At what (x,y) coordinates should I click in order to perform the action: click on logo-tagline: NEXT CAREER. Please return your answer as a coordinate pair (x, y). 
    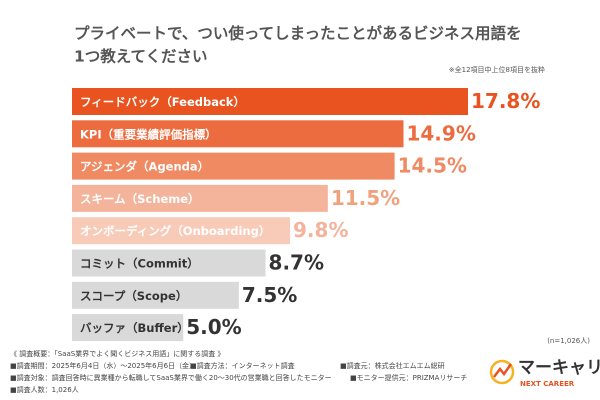
    Looking at the image, I should click on (547, 384).